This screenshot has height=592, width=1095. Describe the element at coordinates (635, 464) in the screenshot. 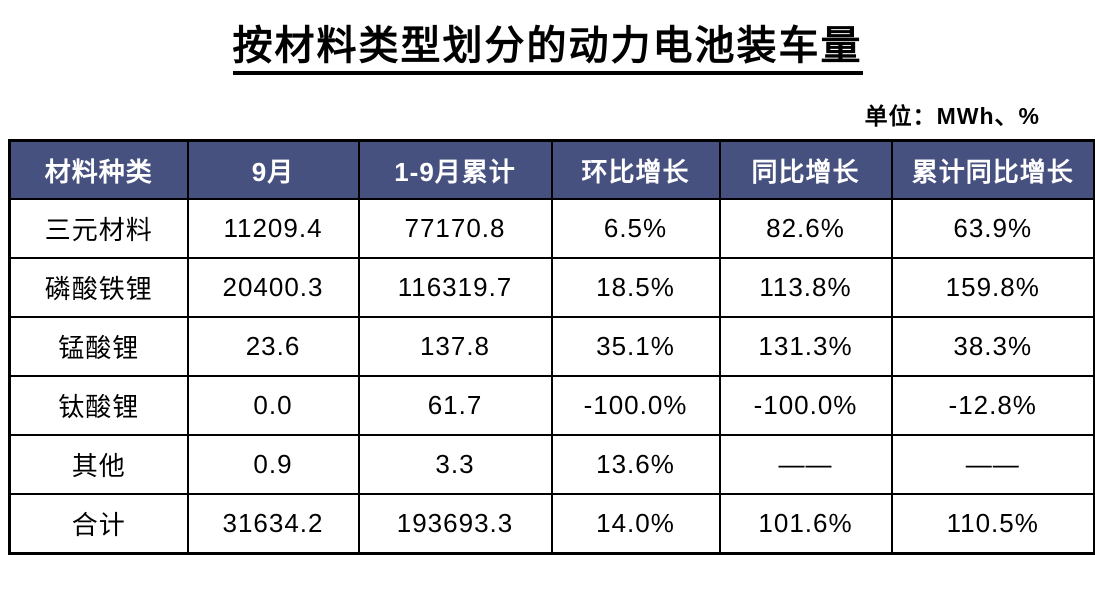

I see `table-cell: 13.6%` at that location.